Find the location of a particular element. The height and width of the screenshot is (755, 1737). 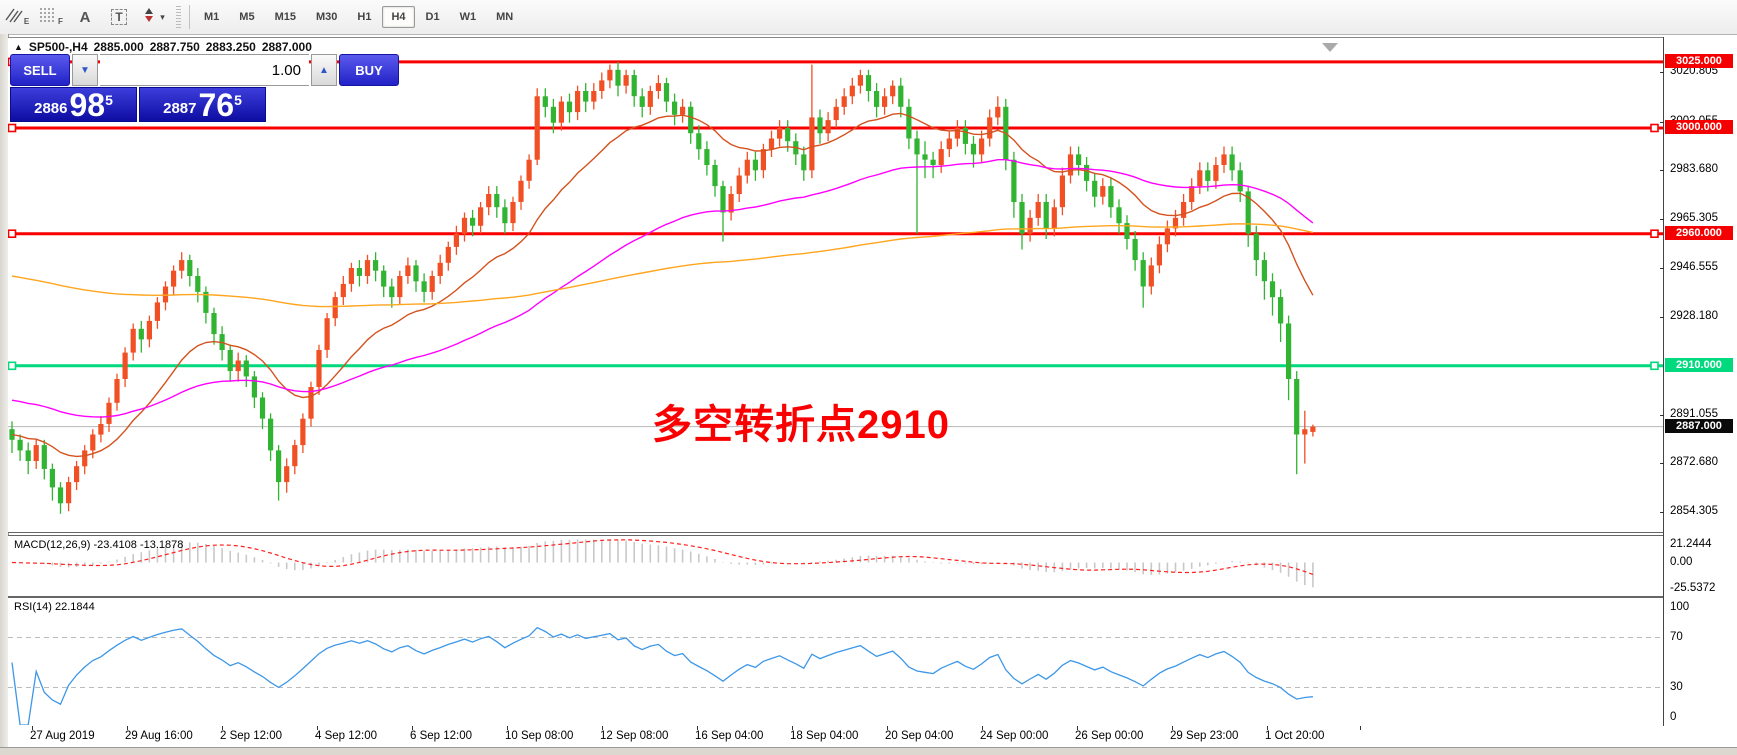

date-label: 4 Sep 12:00 is located at coordinates (346, 736).